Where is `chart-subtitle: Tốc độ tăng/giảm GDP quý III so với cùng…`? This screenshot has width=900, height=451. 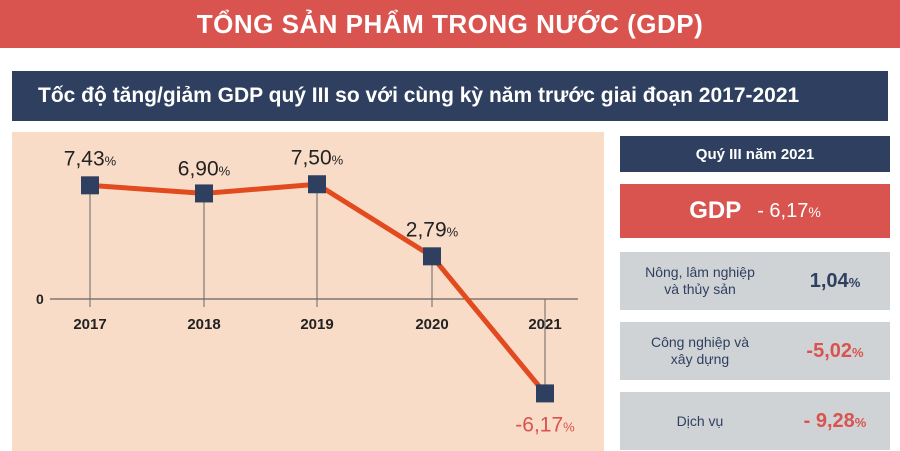 chart-subtitle: Tốc độ tăng/giảm GDP quý III so với cùng… is located at coordinates (419, 95).